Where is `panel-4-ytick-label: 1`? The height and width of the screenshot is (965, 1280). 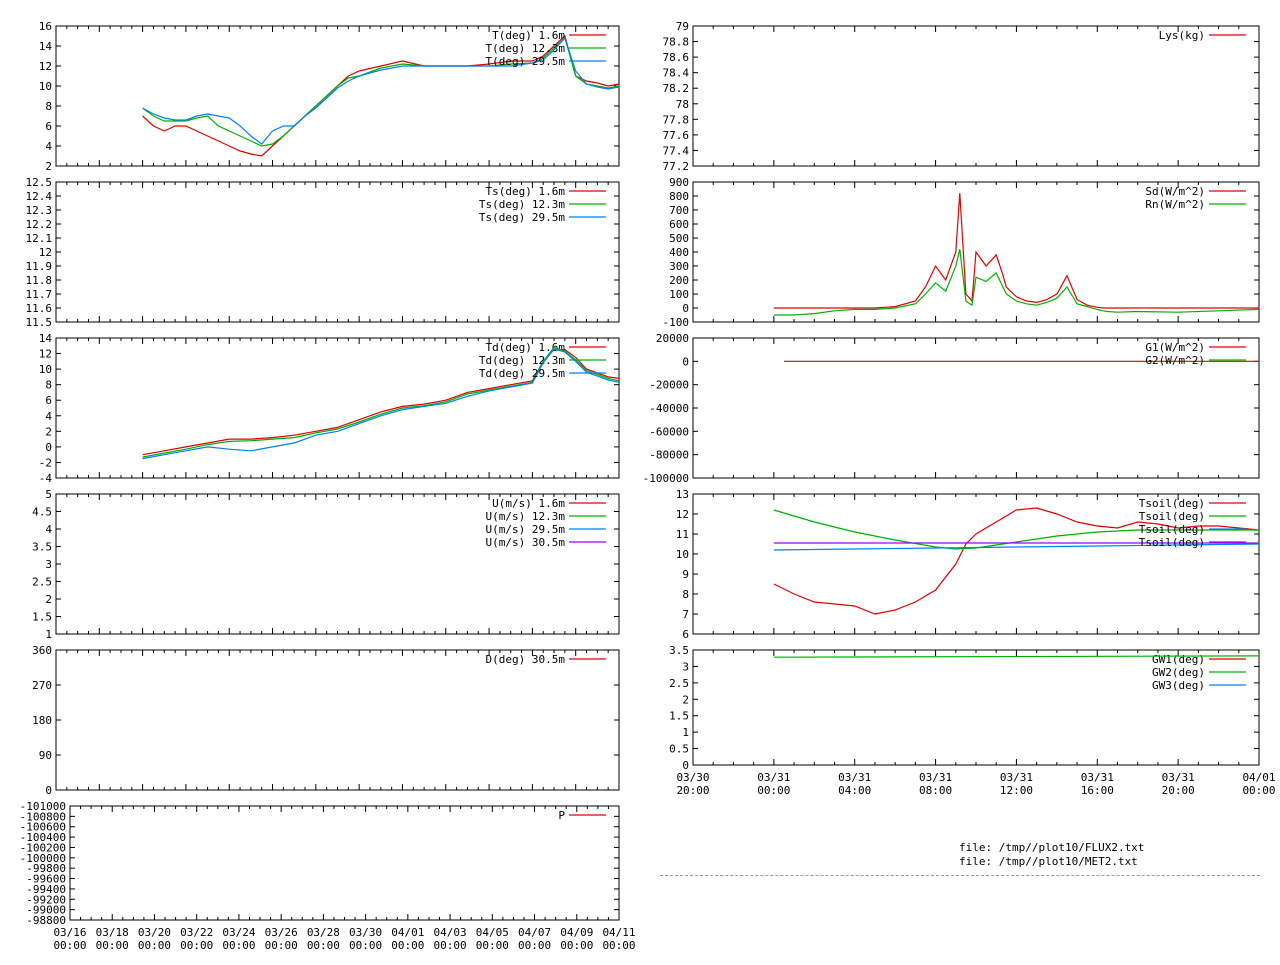
panel-4-ytick-label: 1 is located at coordinates (48, 634).